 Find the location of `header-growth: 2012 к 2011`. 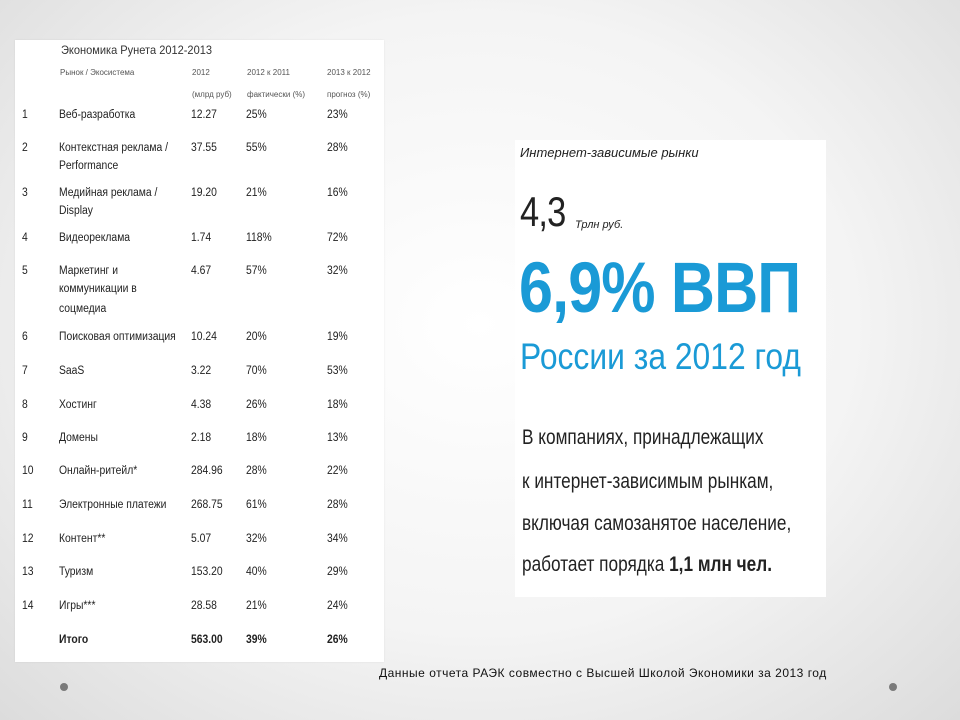

header-growth: 2012 к 2011 is located at coordinates (268, 72).